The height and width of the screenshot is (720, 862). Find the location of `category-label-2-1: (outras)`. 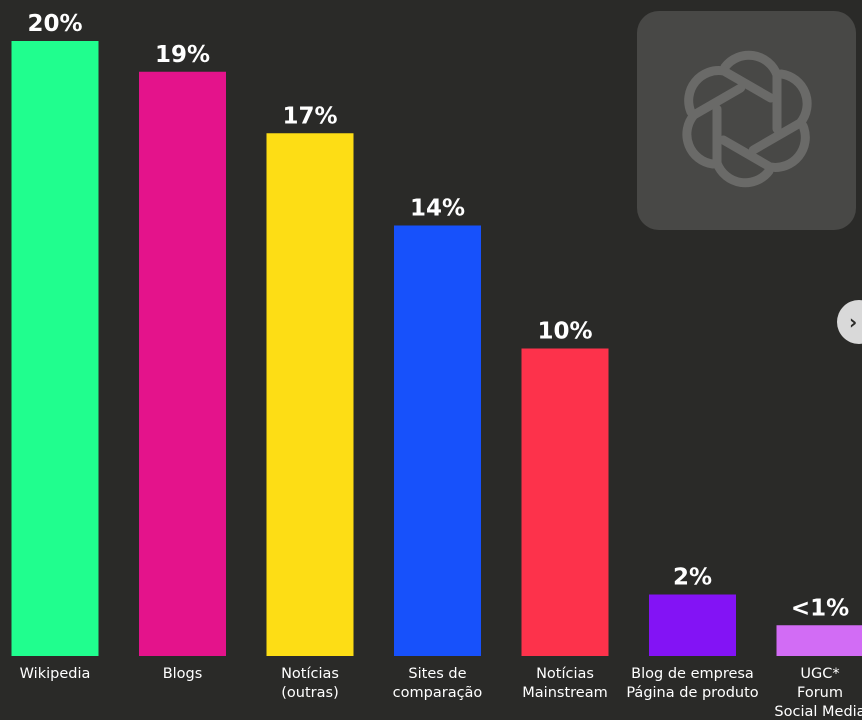

category-label-2-1: (outras) is located at coordinates (309, 693).